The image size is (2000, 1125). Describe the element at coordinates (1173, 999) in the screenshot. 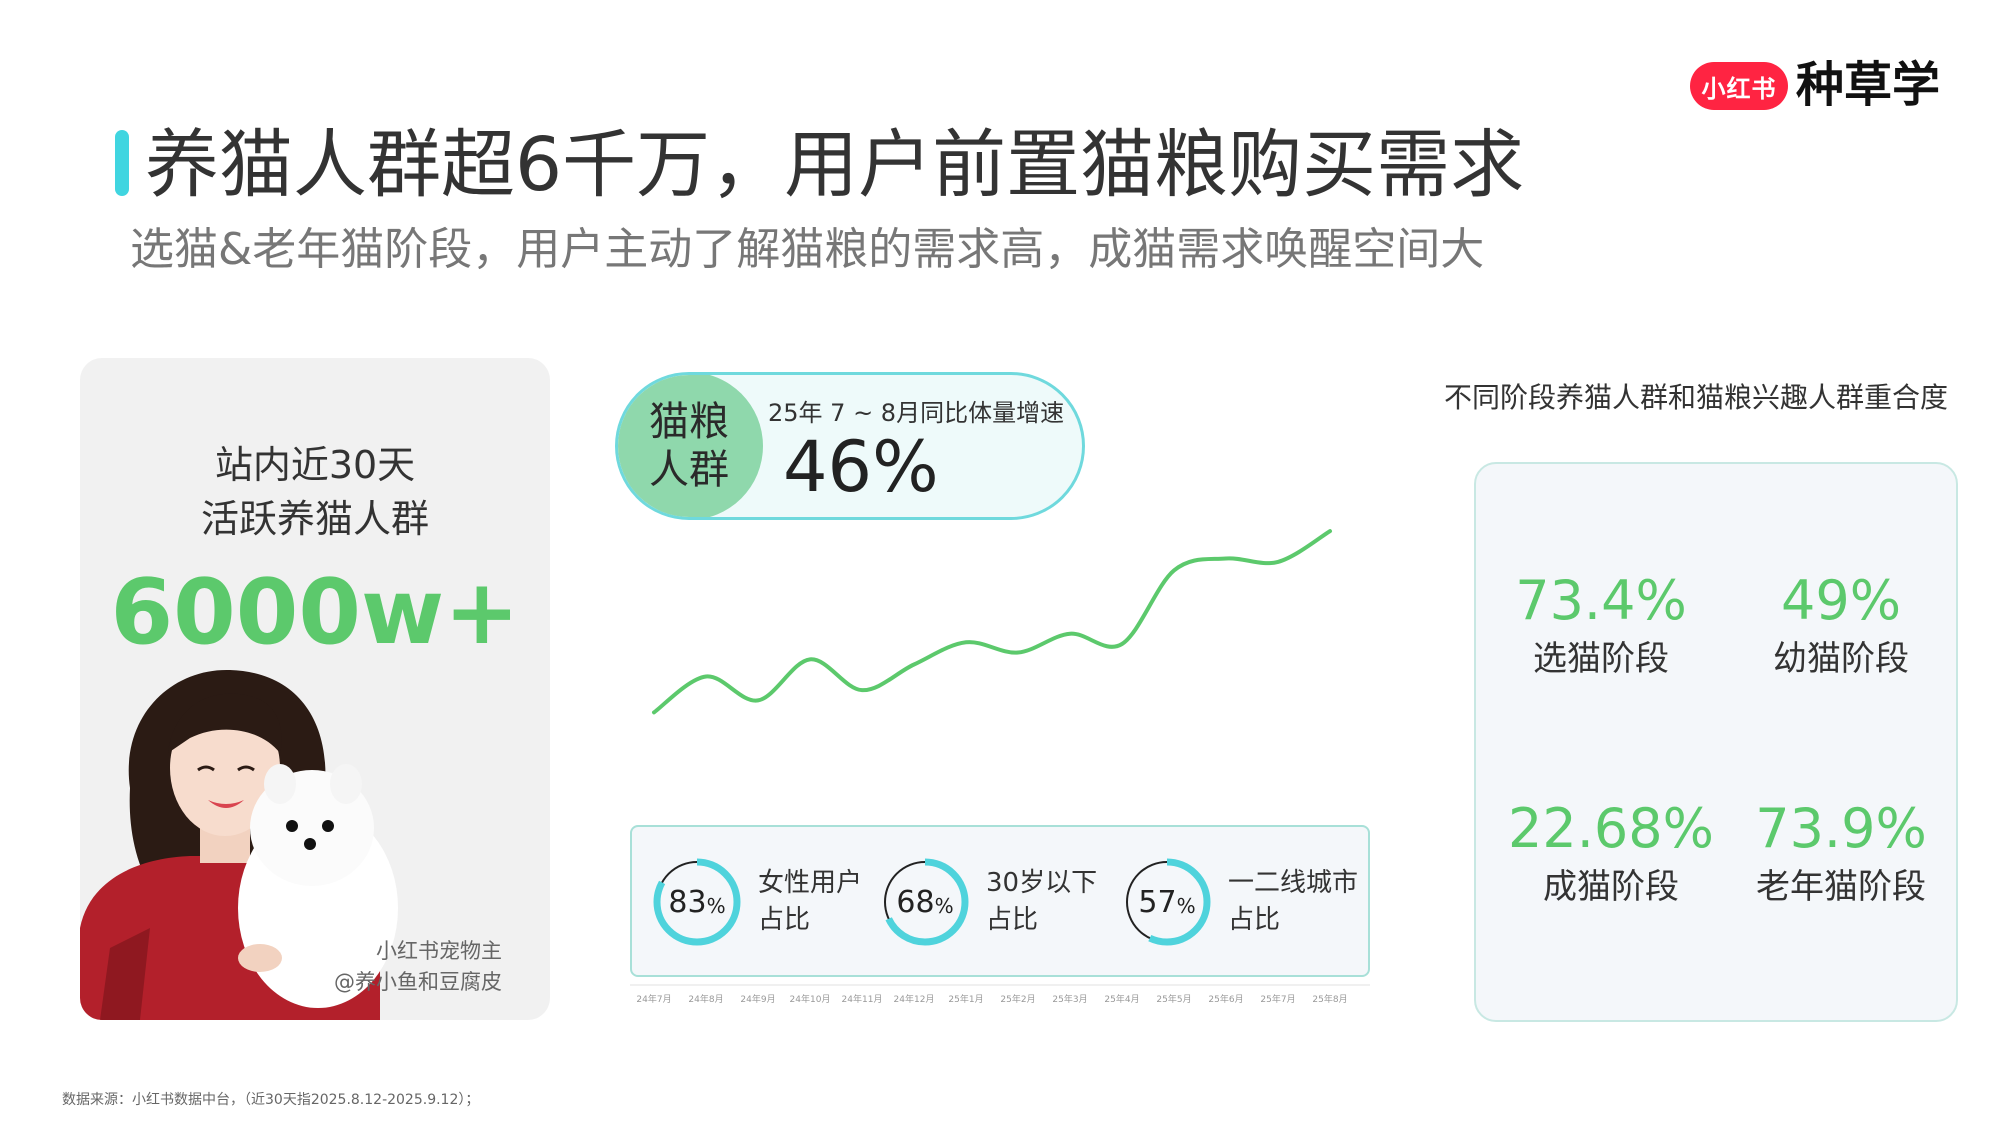

I see `x-tick-label: 25年5月` at that location.